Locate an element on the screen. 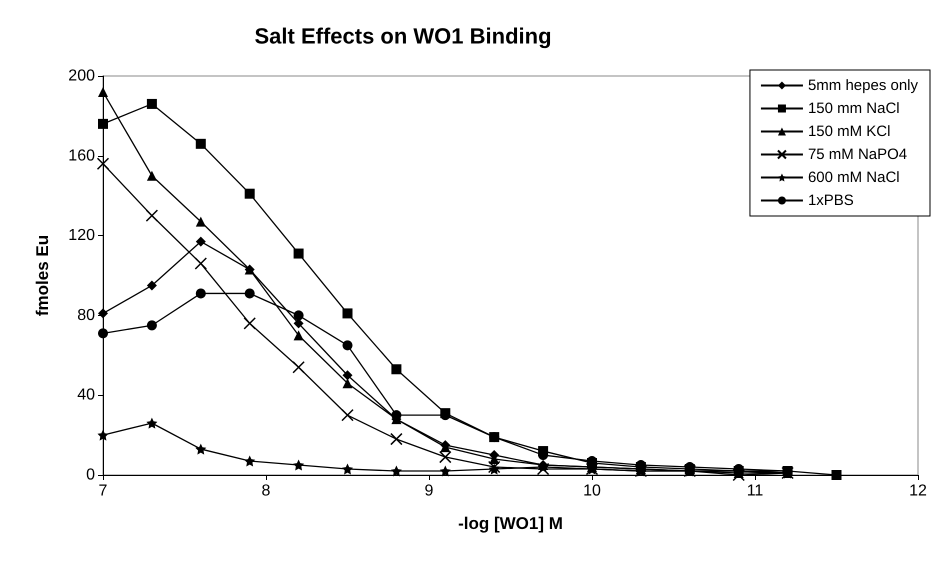  legend-label: 600 mM NaCl is located at coordinates (854, 177).